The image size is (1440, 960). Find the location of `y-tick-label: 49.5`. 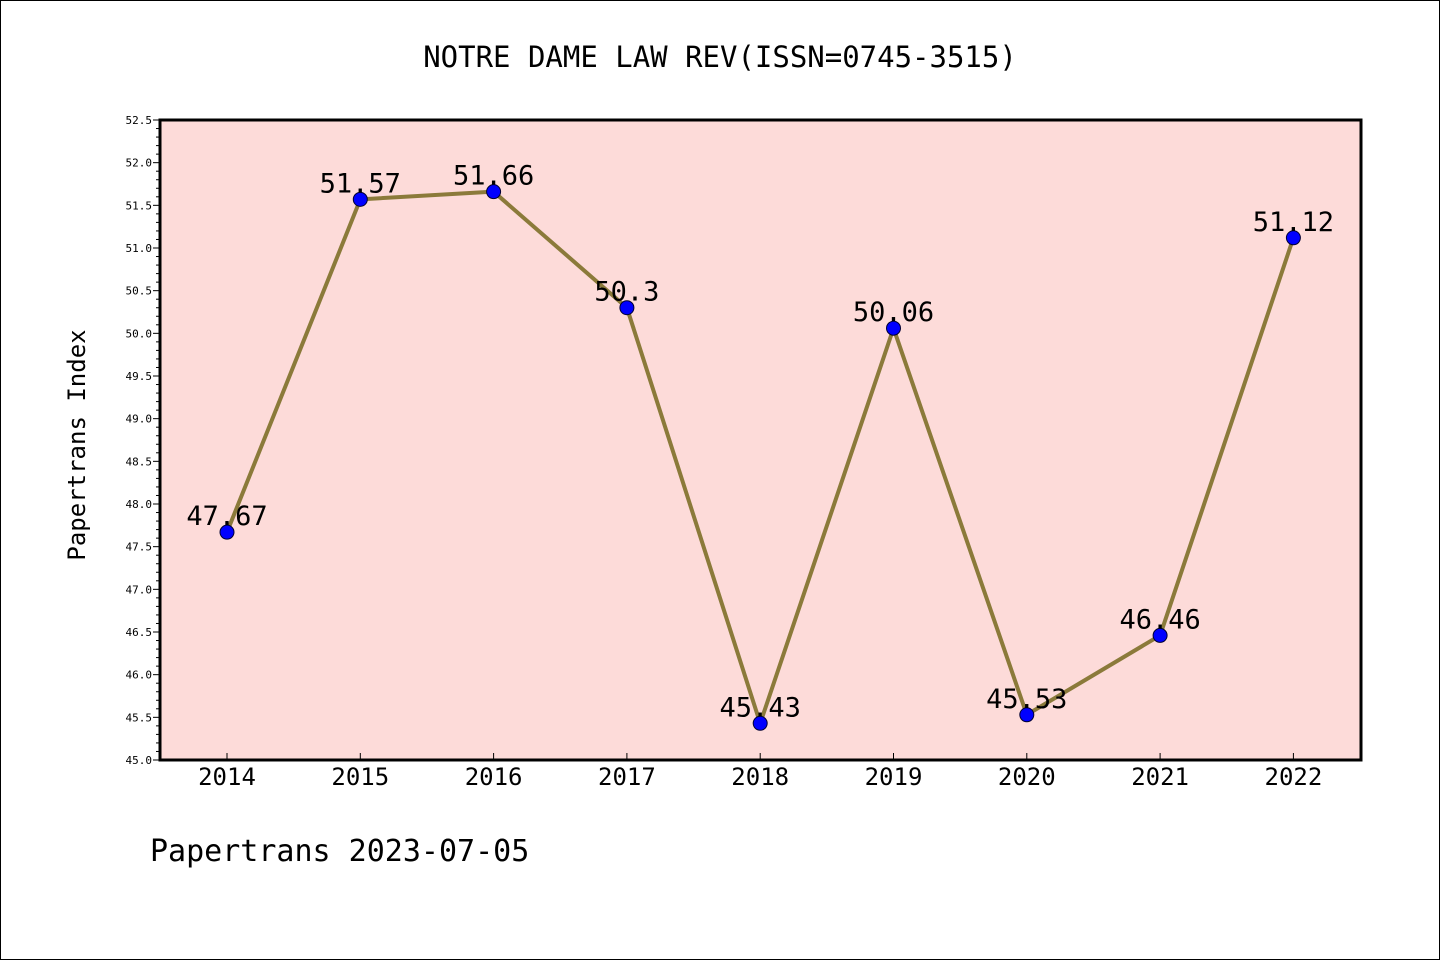

y-tick-label: 49.5 is located at coordinates (139, 376).